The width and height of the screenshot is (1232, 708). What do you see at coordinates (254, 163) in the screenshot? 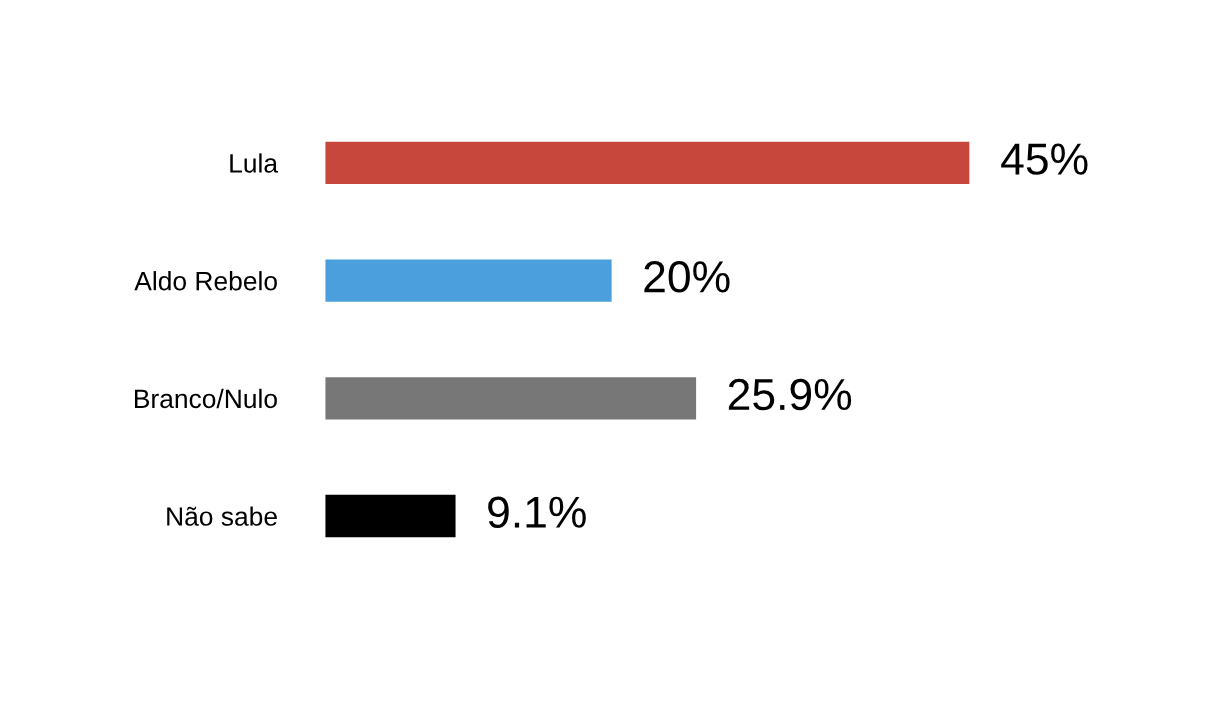
I see `y-tick-label: Lula` at bounding box center [254, 163].